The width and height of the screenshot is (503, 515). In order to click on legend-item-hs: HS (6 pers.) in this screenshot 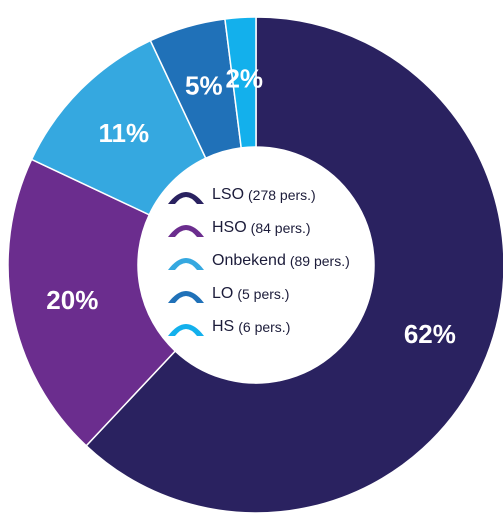, I will do `click(266, 326)`.